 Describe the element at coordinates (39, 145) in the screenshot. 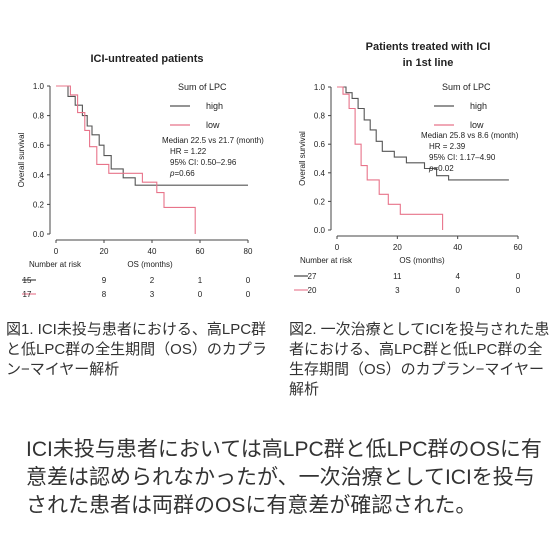

I see `chart1-y-tick-label: 0.6` at that location.